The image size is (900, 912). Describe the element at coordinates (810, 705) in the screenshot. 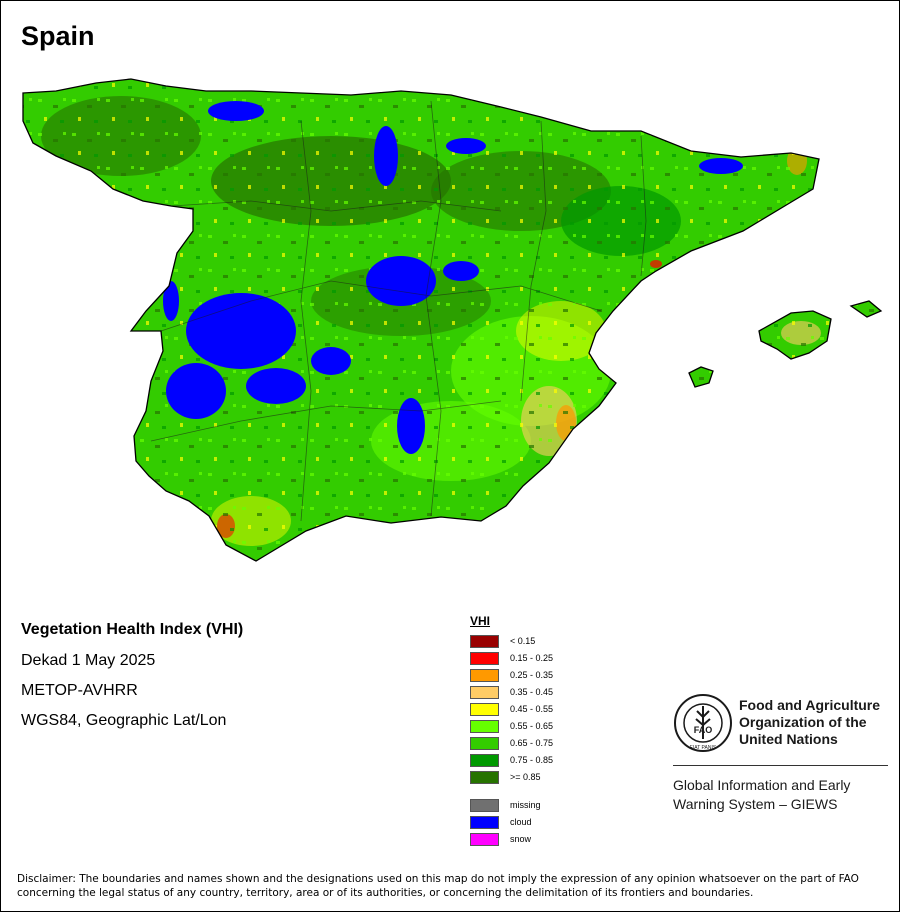

I see `fao-org-line: Food and Agriculture` at that location.